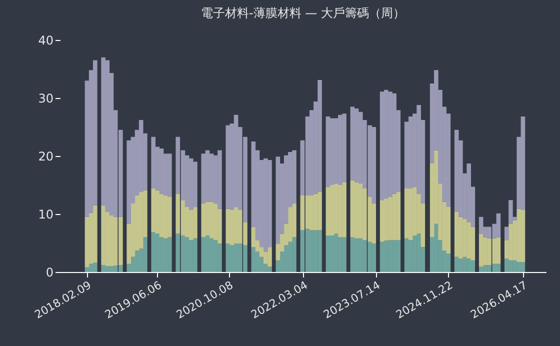 The width and height of the screenshot is (560, 346). Describe the element at coordinates (46, 41) in the screenshot. I see `y-tick-label: 40` at that location.